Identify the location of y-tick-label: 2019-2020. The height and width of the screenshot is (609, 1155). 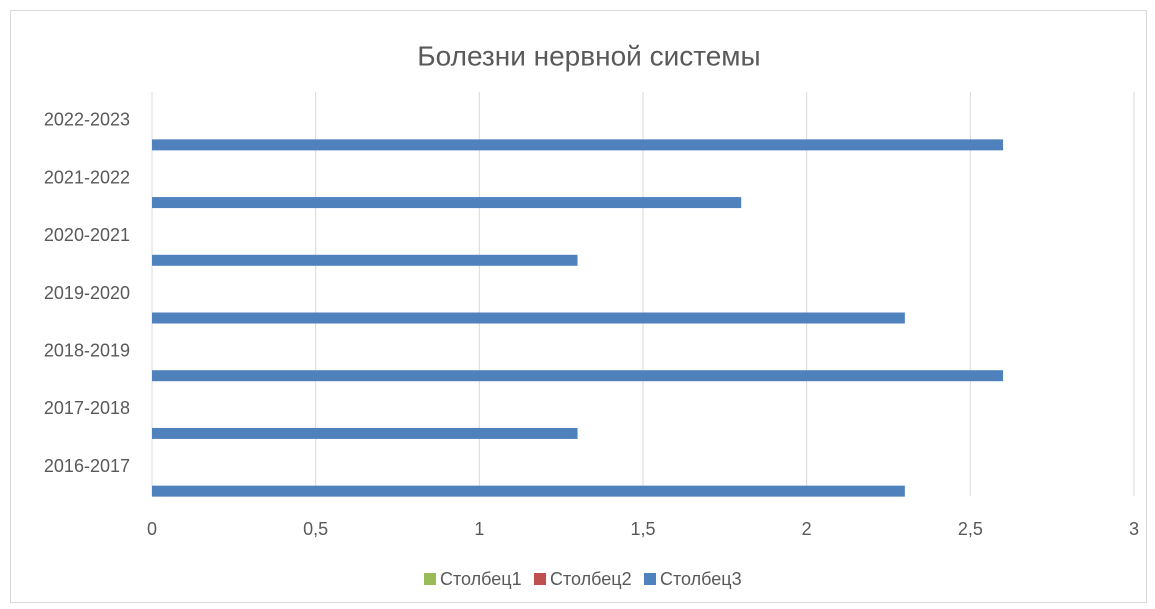
(87, 293).